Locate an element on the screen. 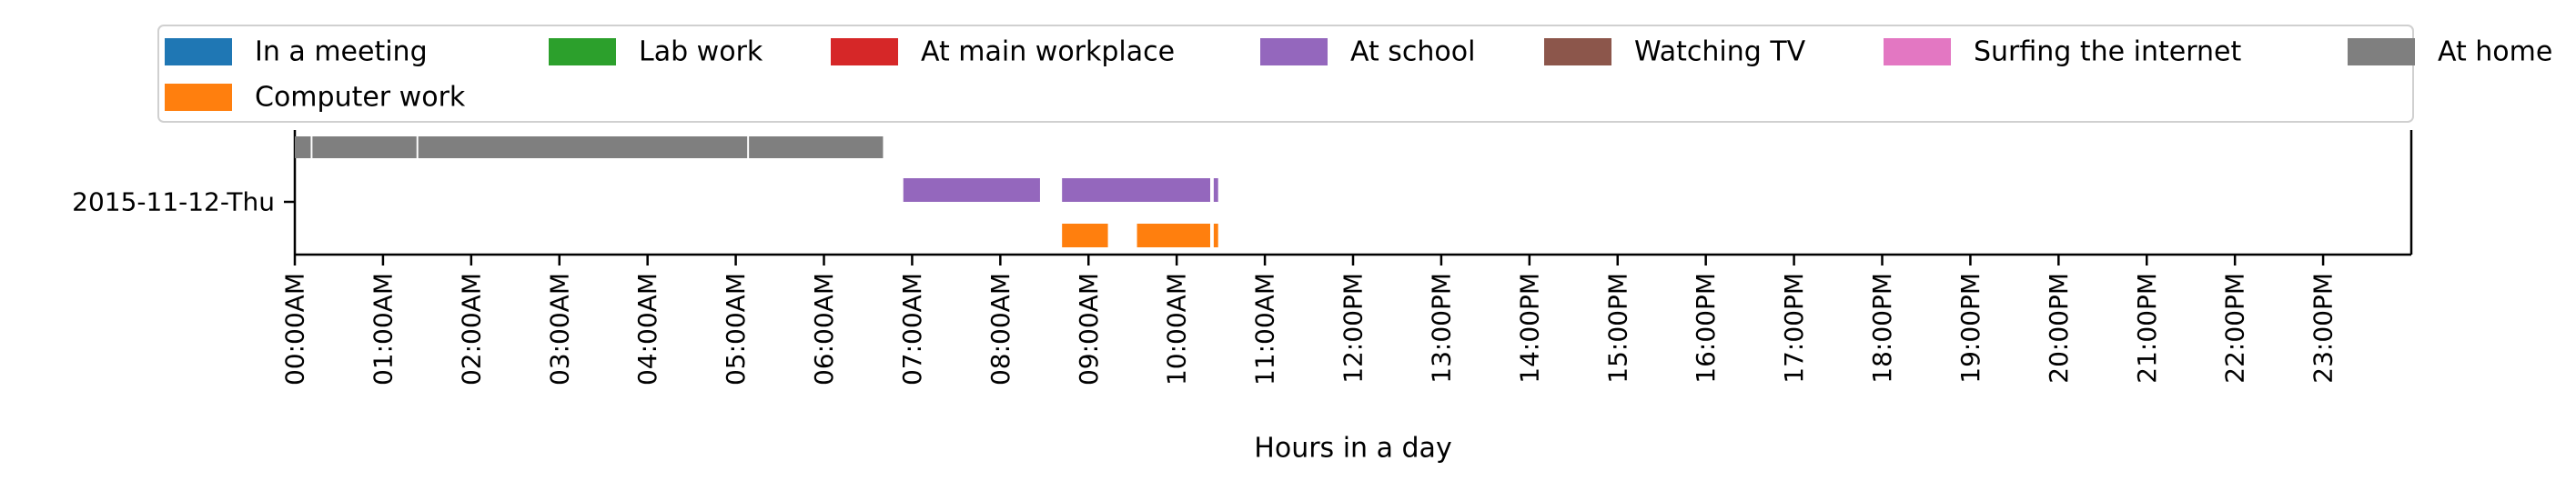  x-tick-label: 13:00PM is located at coordinates (1441, 328).